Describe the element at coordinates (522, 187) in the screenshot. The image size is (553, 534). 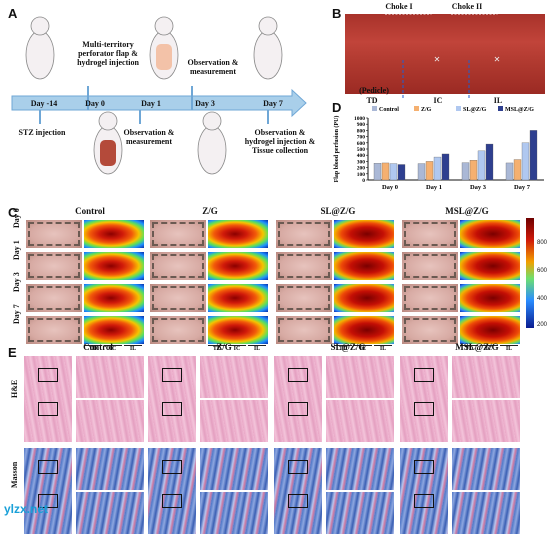
I see `x-tick-label: Day 7` at that location.